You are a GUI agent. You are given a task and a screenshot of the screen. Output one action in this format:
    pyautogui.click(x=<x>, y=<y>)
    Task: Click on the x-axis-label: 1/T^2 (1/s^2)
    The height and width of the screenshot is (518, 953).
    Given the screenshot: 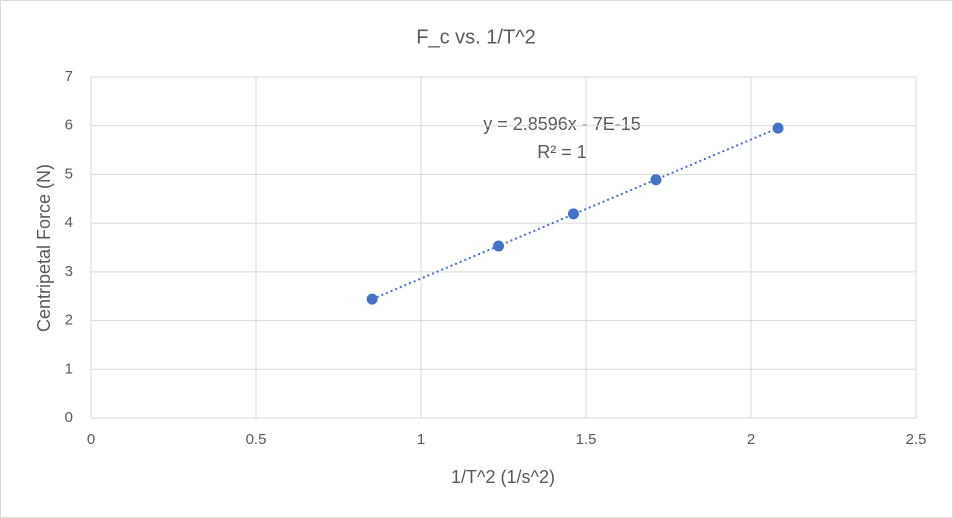 What is the action you would take?
    pyautogui.click(x=503, y=477)
    